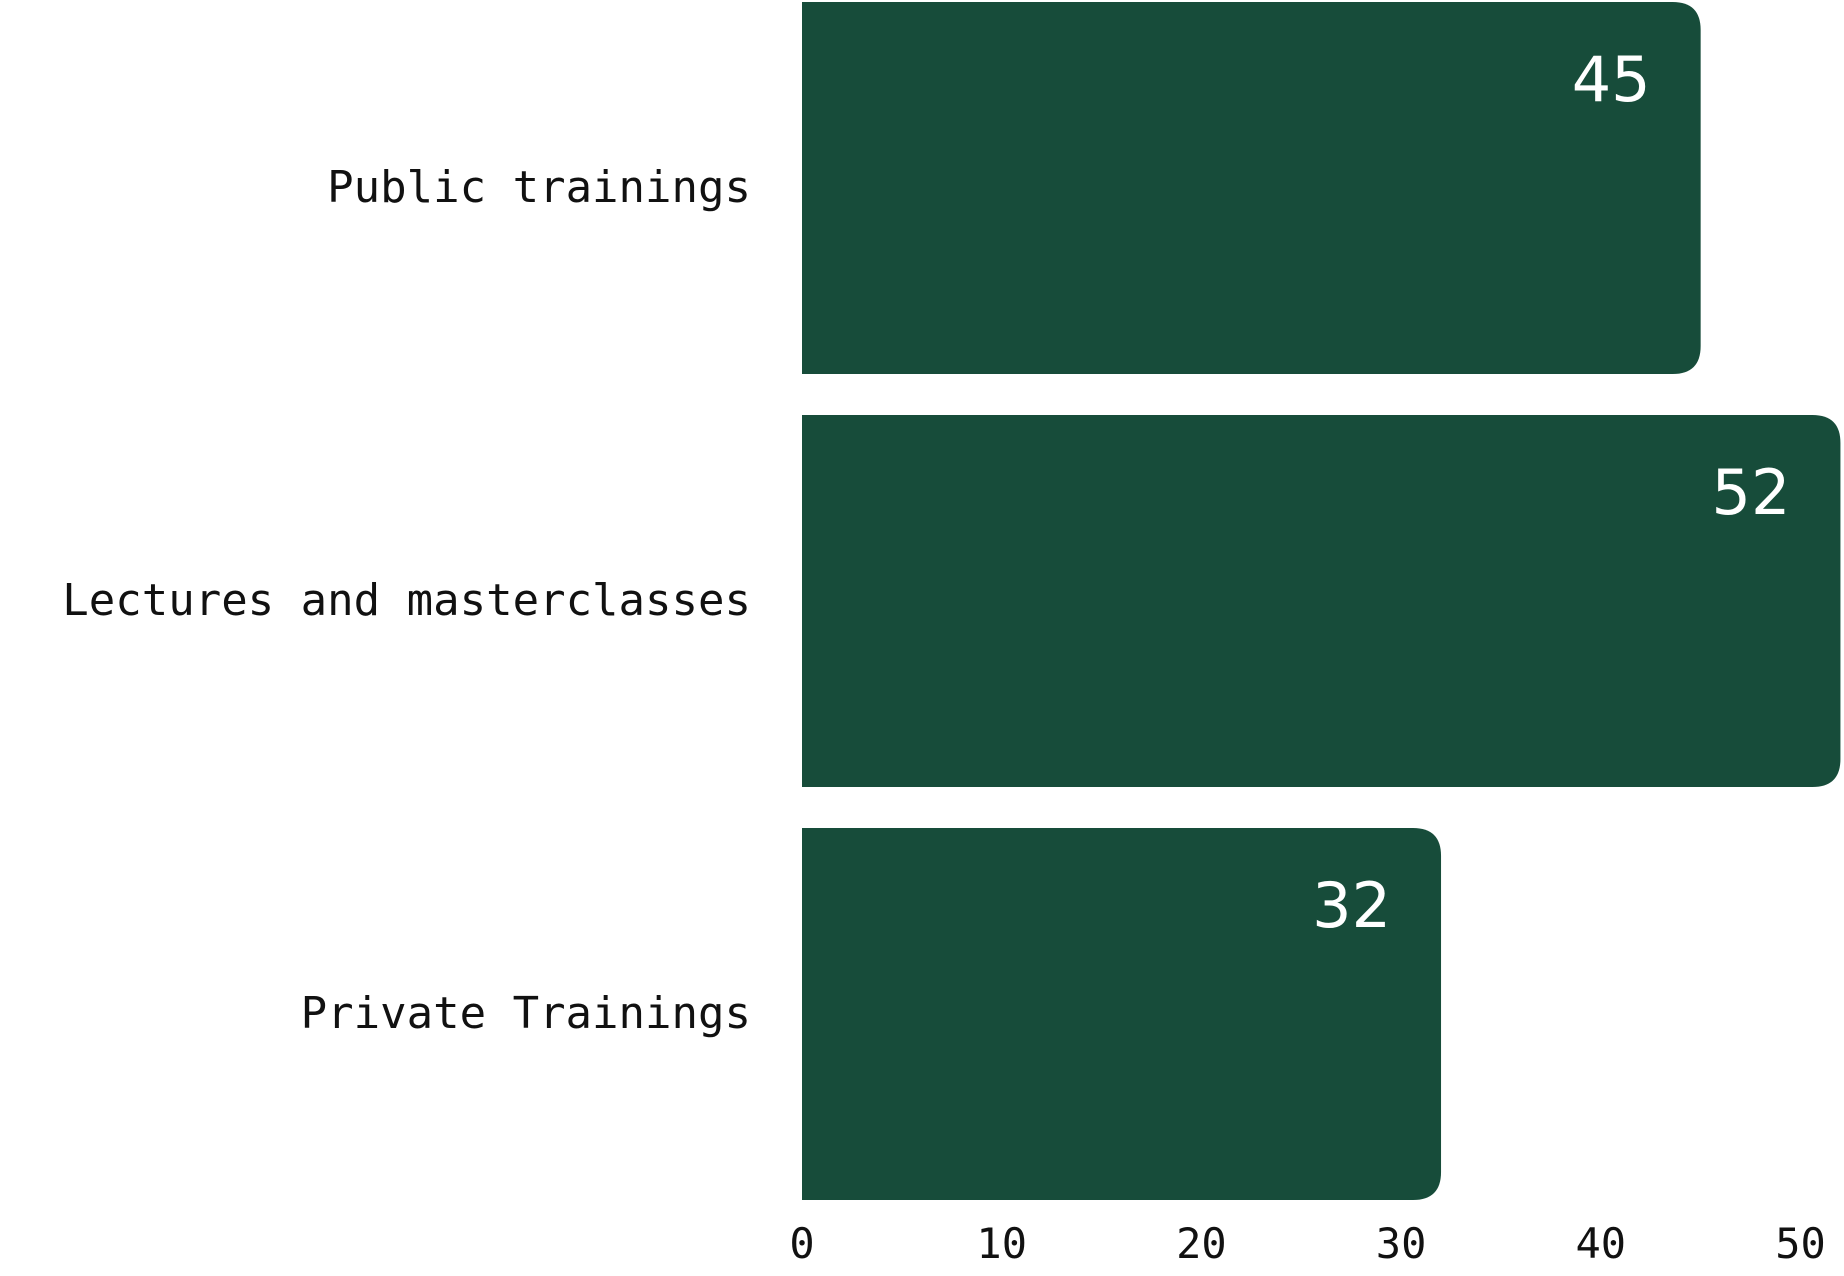 This screenshot has width=1844, height=1276. Describe the element at coordinates (1401, 1243) in the screenshot. I see `x-tick-label-30: 30` at that location.